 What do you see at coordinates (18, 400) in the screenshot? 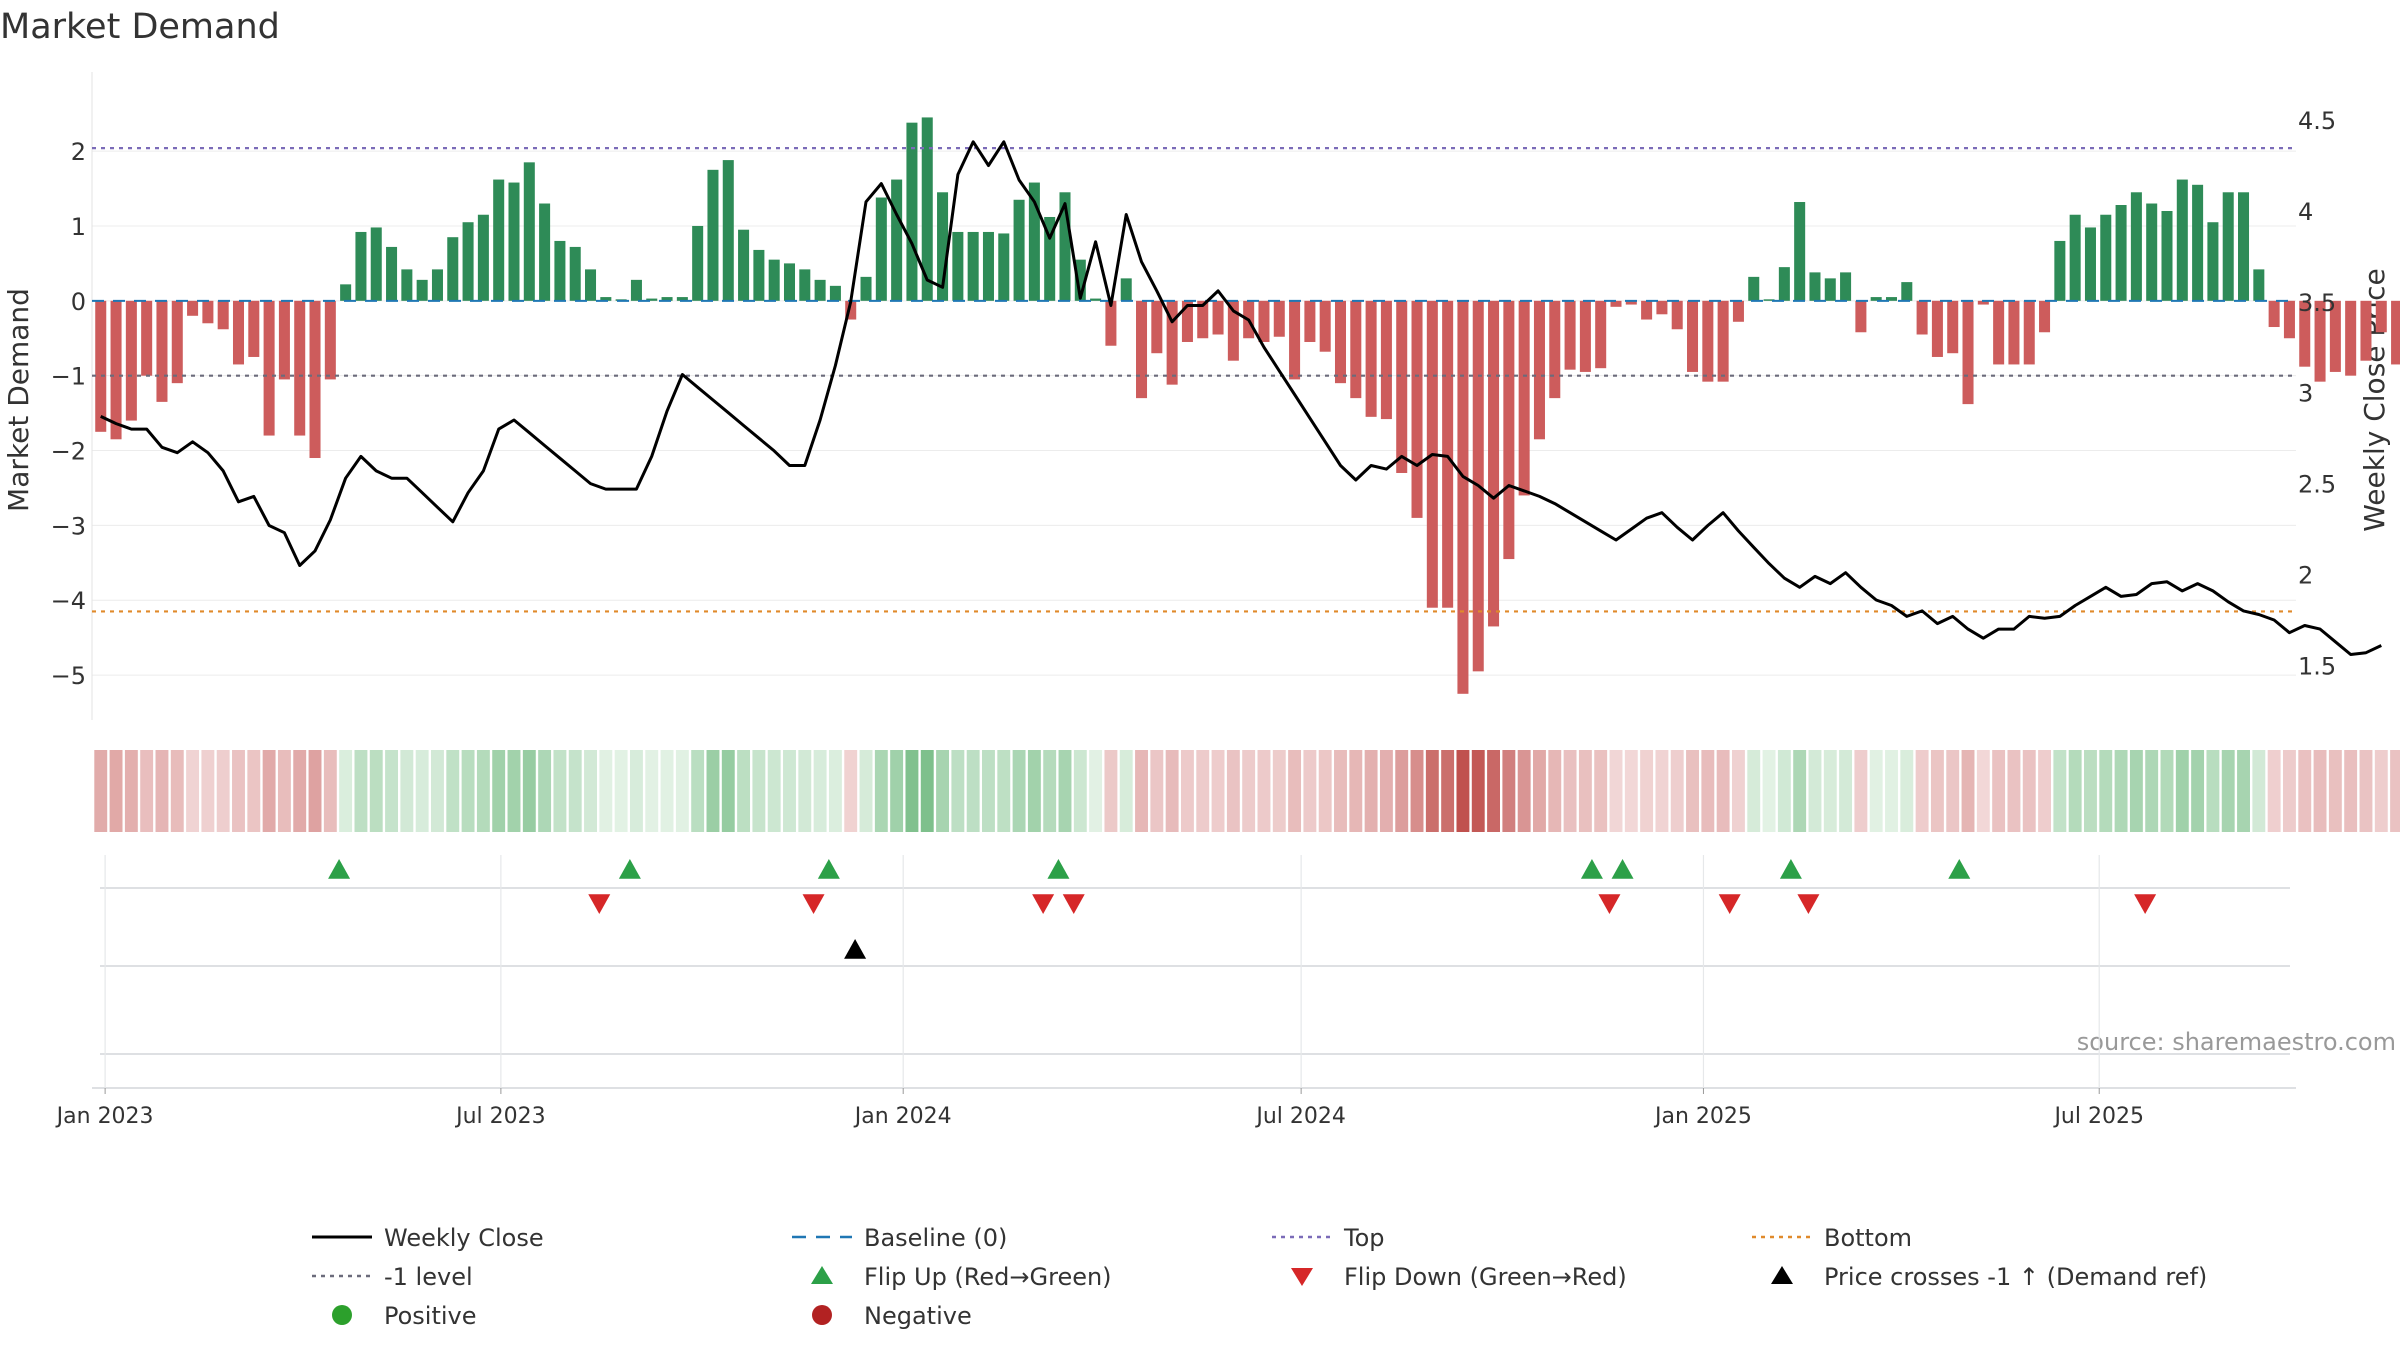
I see `y-axis-label: Market Demand` at bounding box center [18, 400].